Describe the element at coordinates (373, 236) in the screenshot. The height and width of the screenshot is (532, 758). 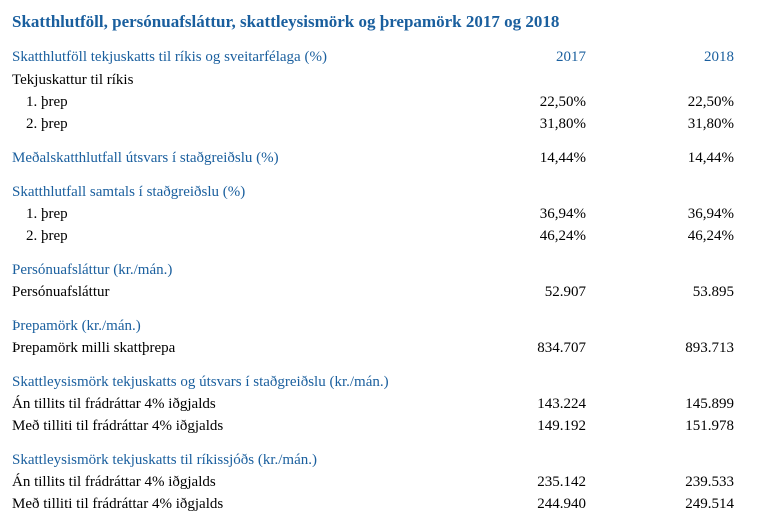
I see `table-row: 2. þrep 46,24% 46,24%` at that location.